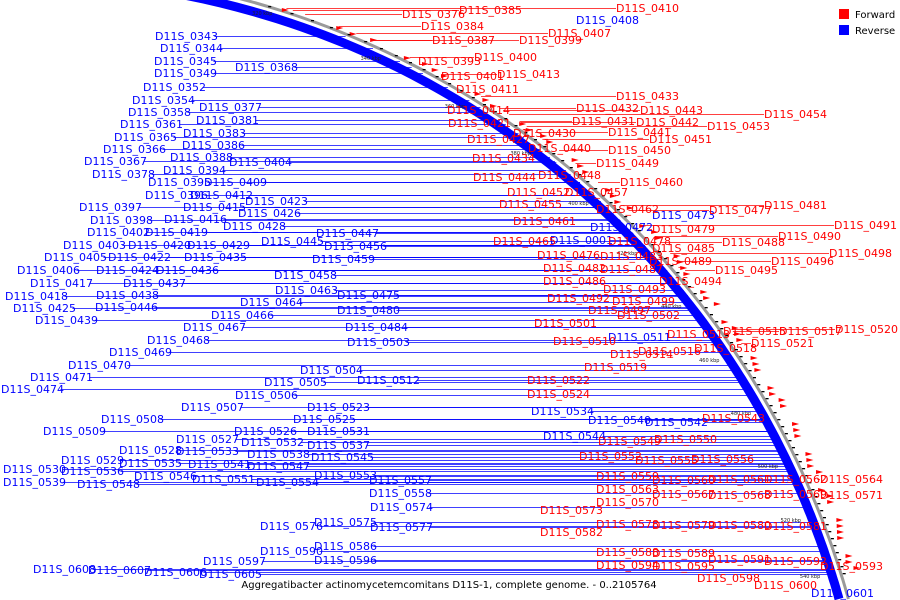 The image size is (900, 600). What do you see at coordinates (201, 157) in the screenshot?
I see `gene-label: D11S_0388` at bounding box center [201, 157].